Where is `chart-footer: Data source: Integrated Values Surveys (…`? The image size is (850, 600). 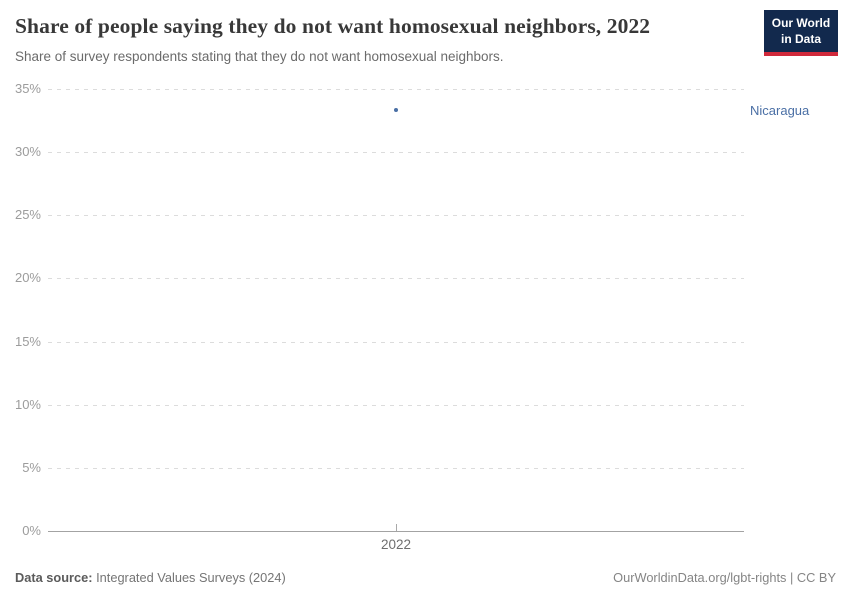 chart-footer: Data source: Integrated Values Surveys (… is located at coordinates (425, 577).